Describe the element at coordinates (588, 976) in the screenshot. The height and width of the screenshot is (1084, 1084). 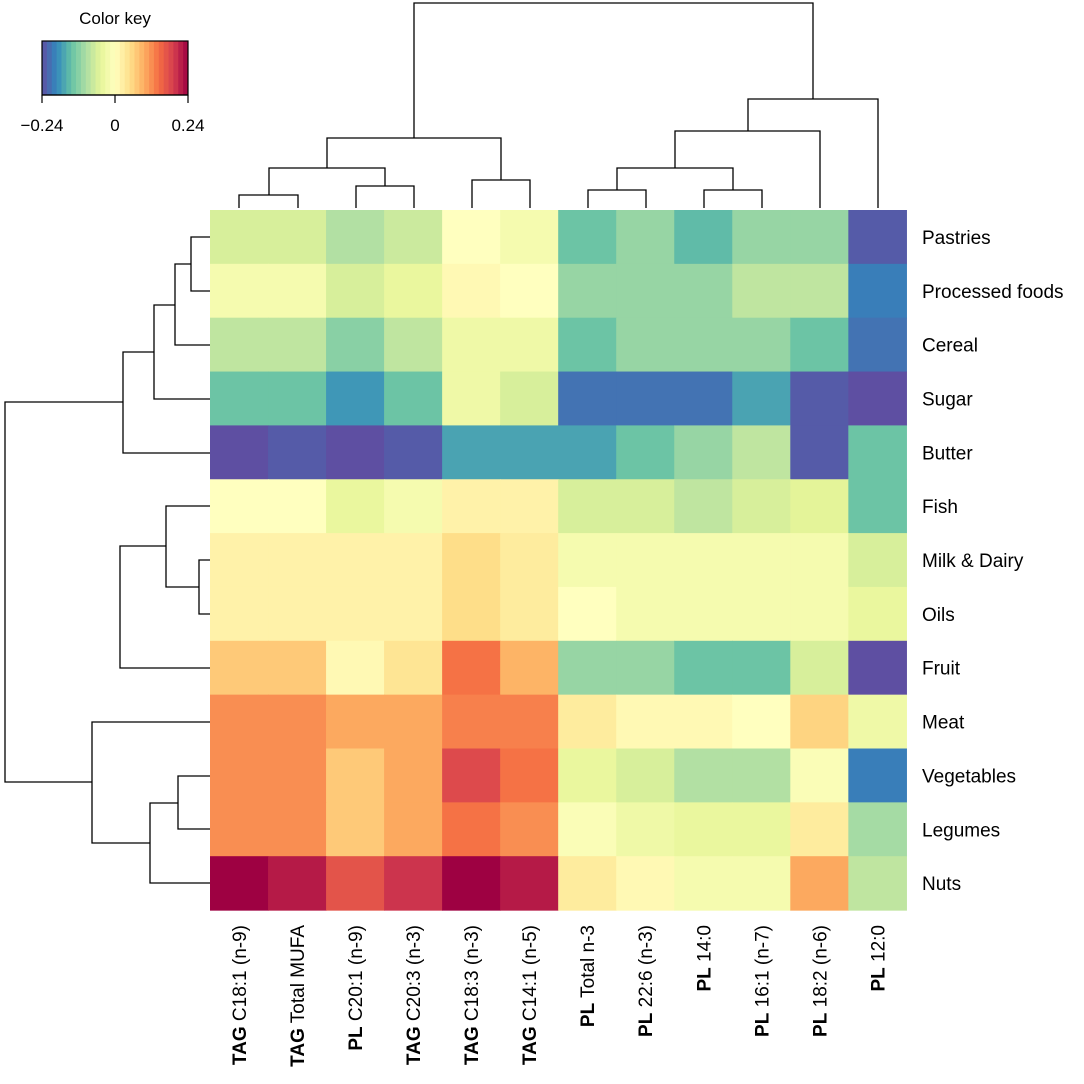
I see `column-label: PL Total n-3` at that location.